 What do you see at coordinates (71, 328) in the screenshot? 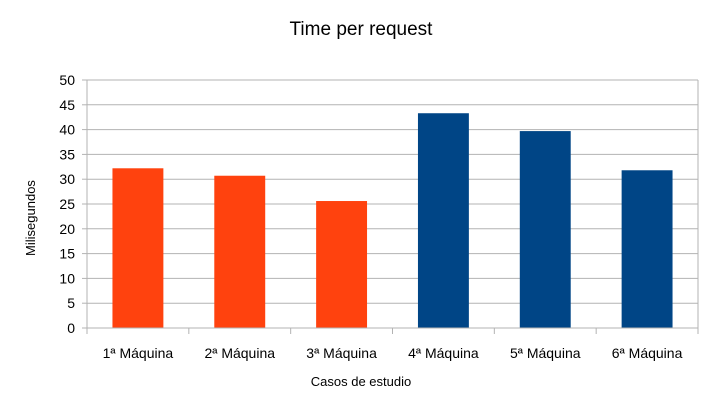
I see `y-tick-label: 0` at bounding box center [71, 328].